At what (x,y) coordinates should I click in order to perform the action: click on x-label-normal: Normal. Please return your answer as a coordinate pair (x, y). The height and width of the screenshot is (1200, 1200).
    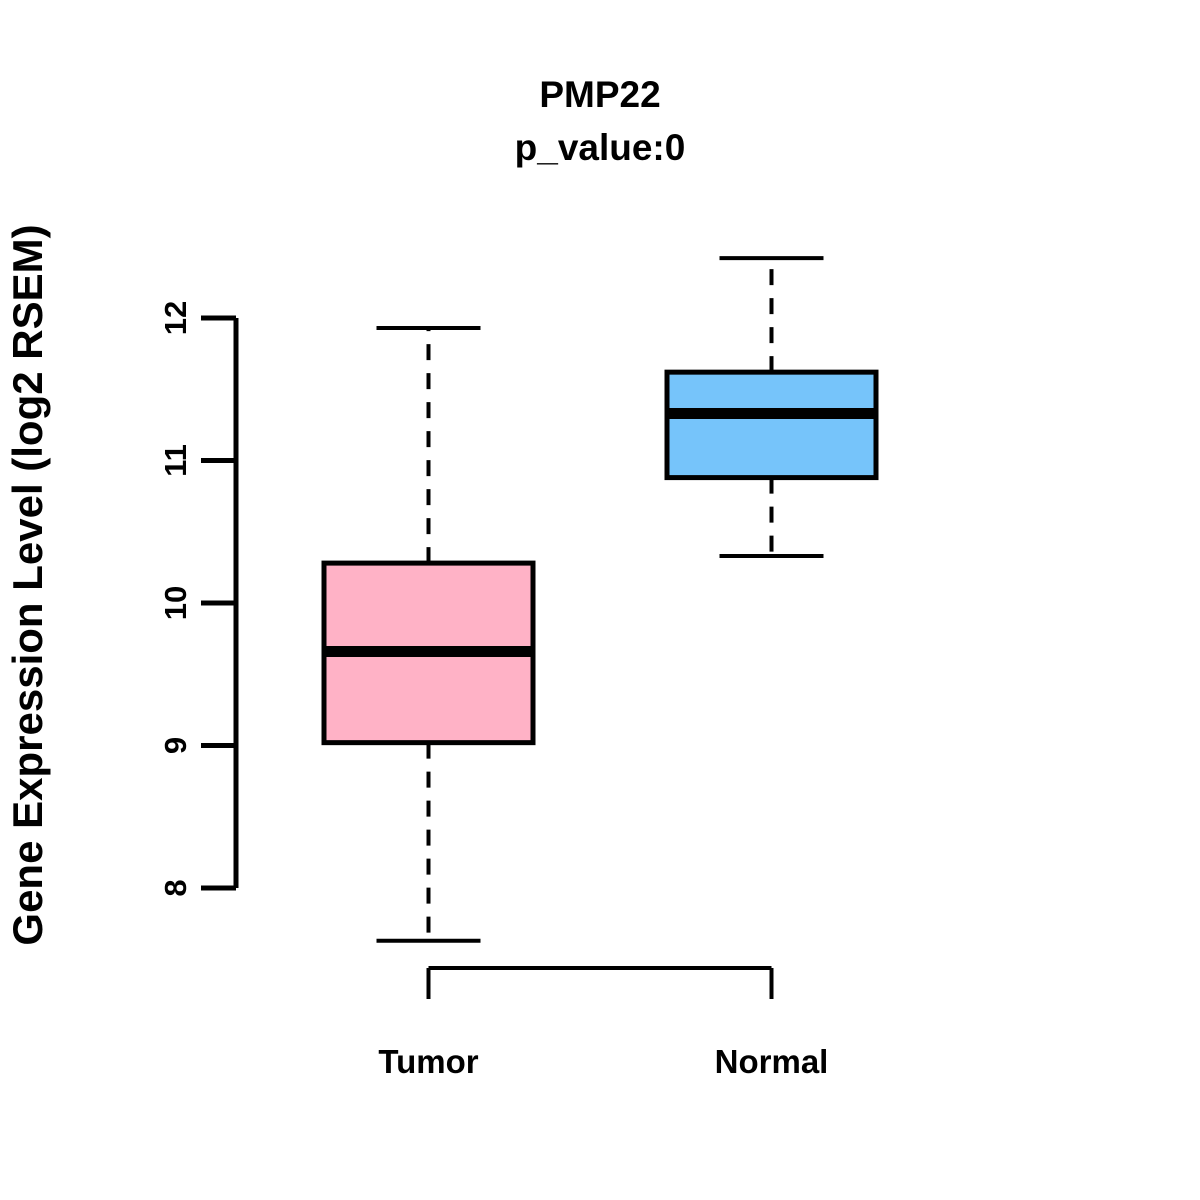
    Looking at the image, I should click on (772, 1061).